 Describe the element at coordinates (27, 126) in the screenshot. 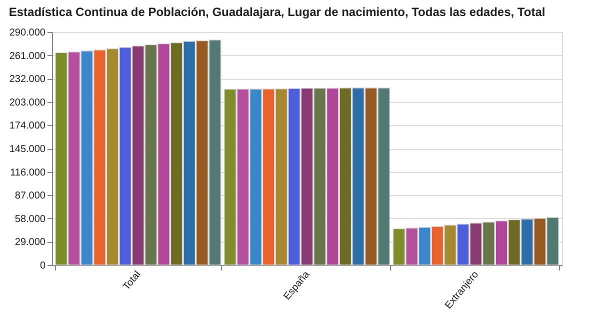

I see `y-tick-label: 174.000` at that location.